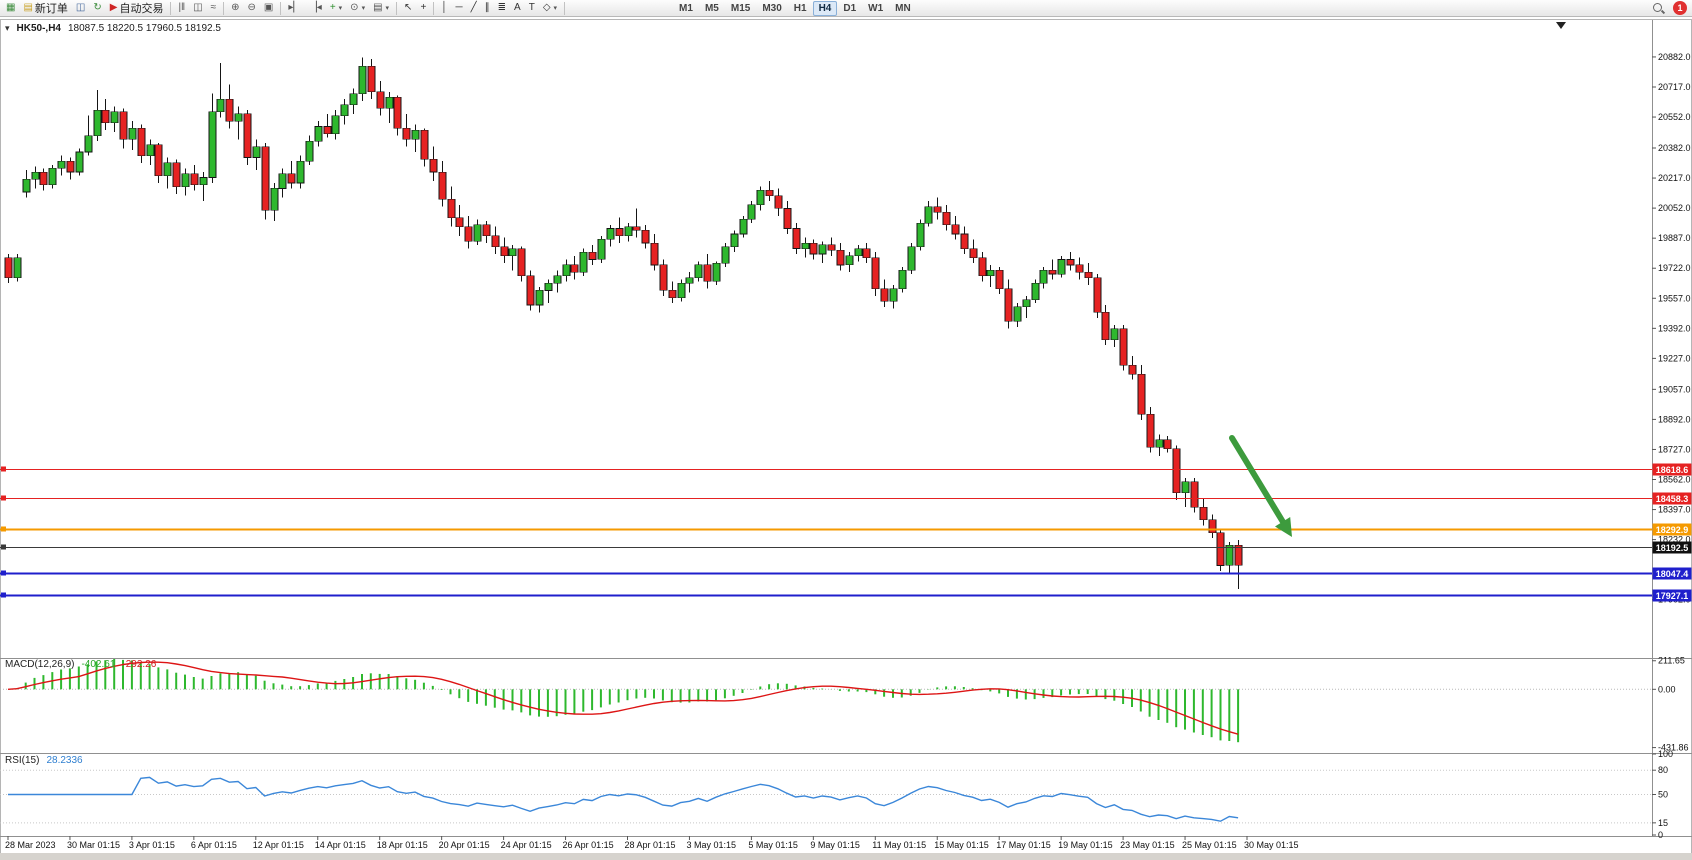 This screenshot has width=1692, height=860. What do you see at coordinates (903, 8) in the screenshot?
I see `timeframe-mn: MN` at bounding box center [903, 8].